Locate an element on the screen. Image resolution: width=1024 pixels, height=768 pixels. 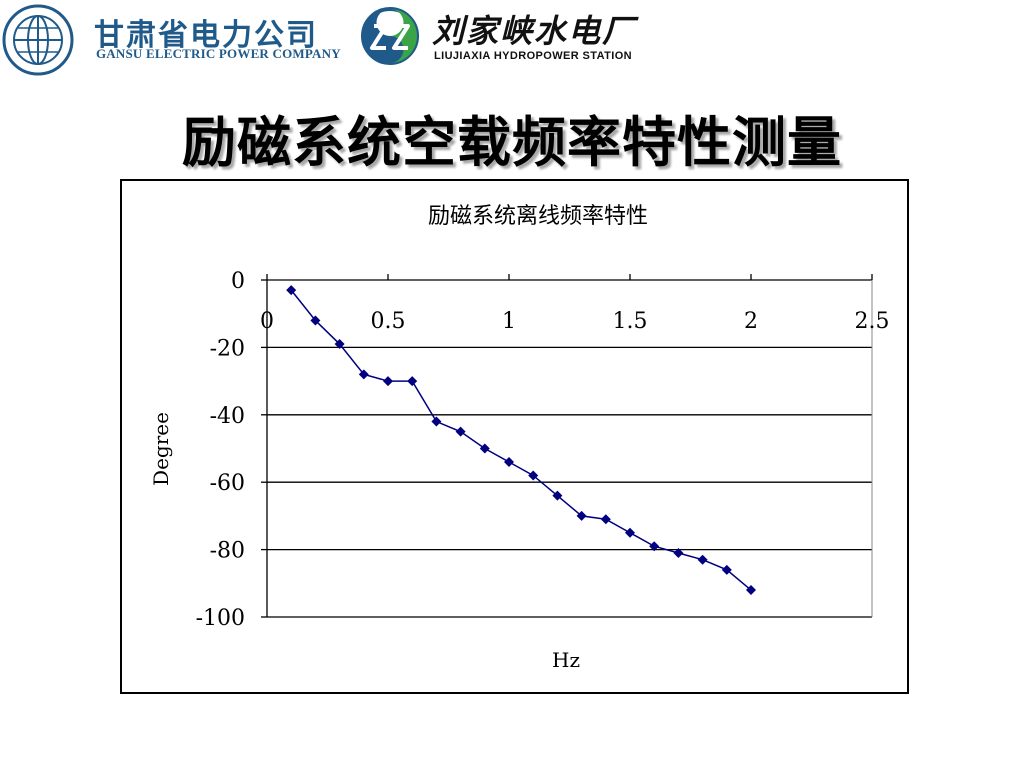
y-tick-label: -40 is located at coordinates (227, 416).